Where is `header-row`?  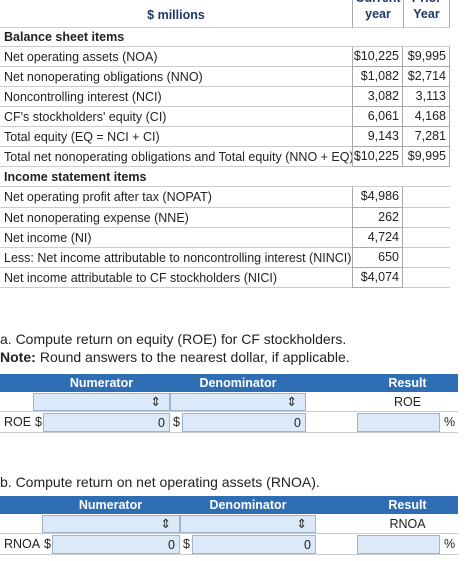
header-row is located at coordinates (225, 14).